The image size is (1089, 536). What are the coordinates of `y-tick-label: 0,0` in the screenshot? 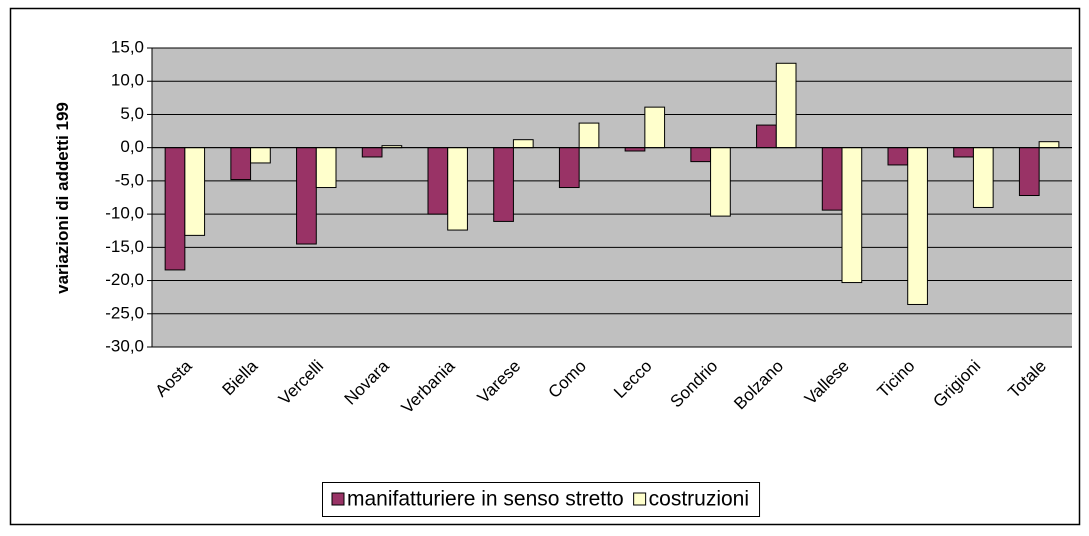 It's located at (132, 146).